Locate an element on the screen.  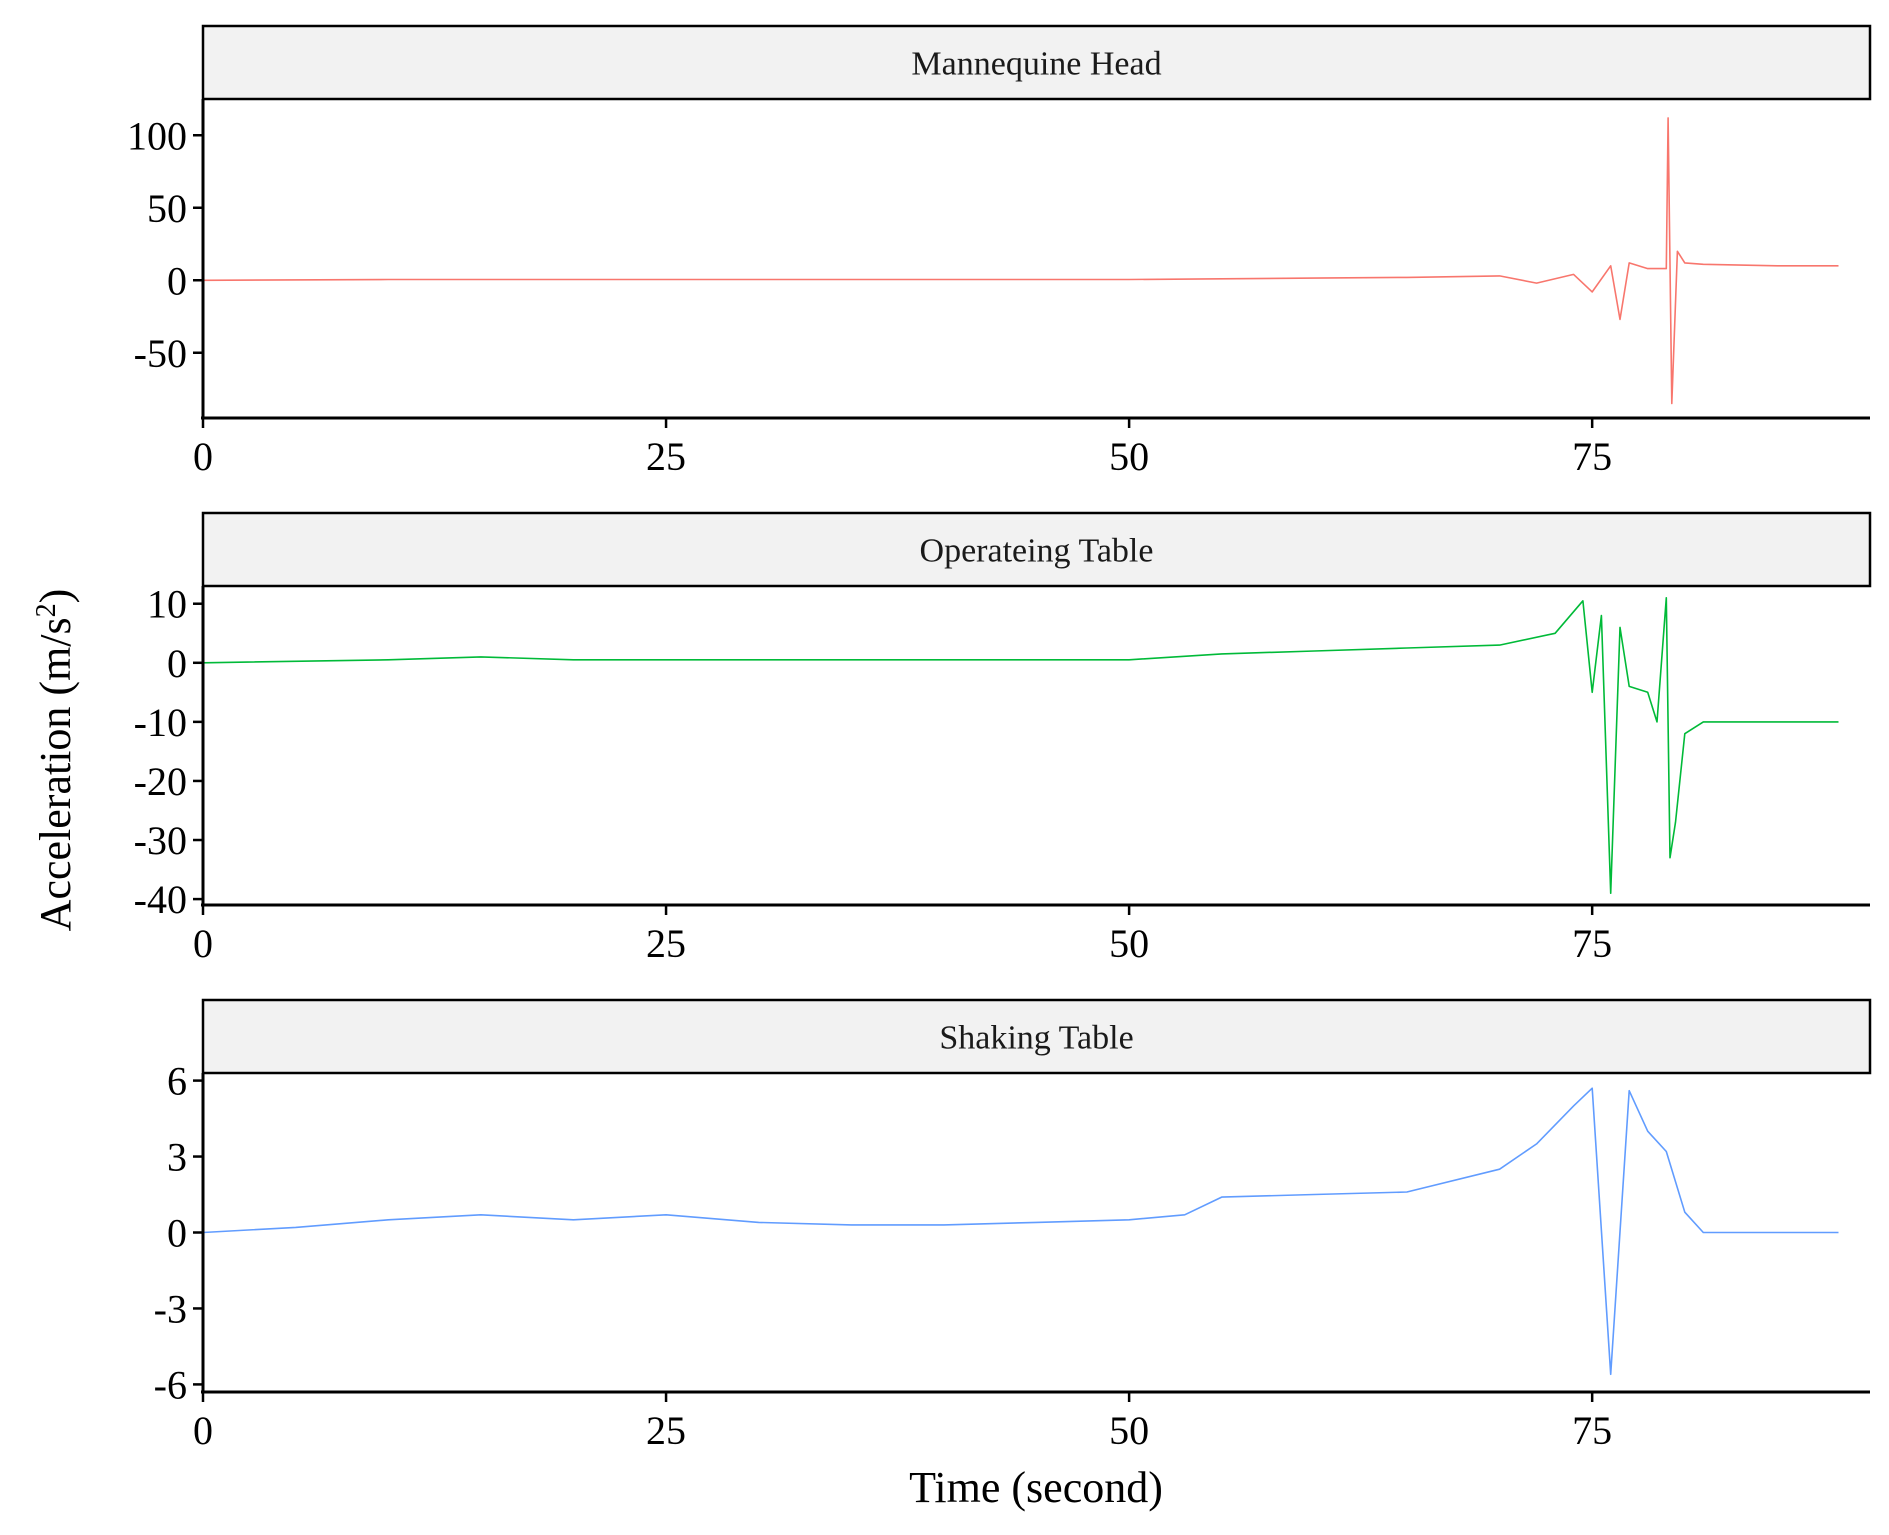
y-tick-label: -10 is located at coordinates (160, 722).